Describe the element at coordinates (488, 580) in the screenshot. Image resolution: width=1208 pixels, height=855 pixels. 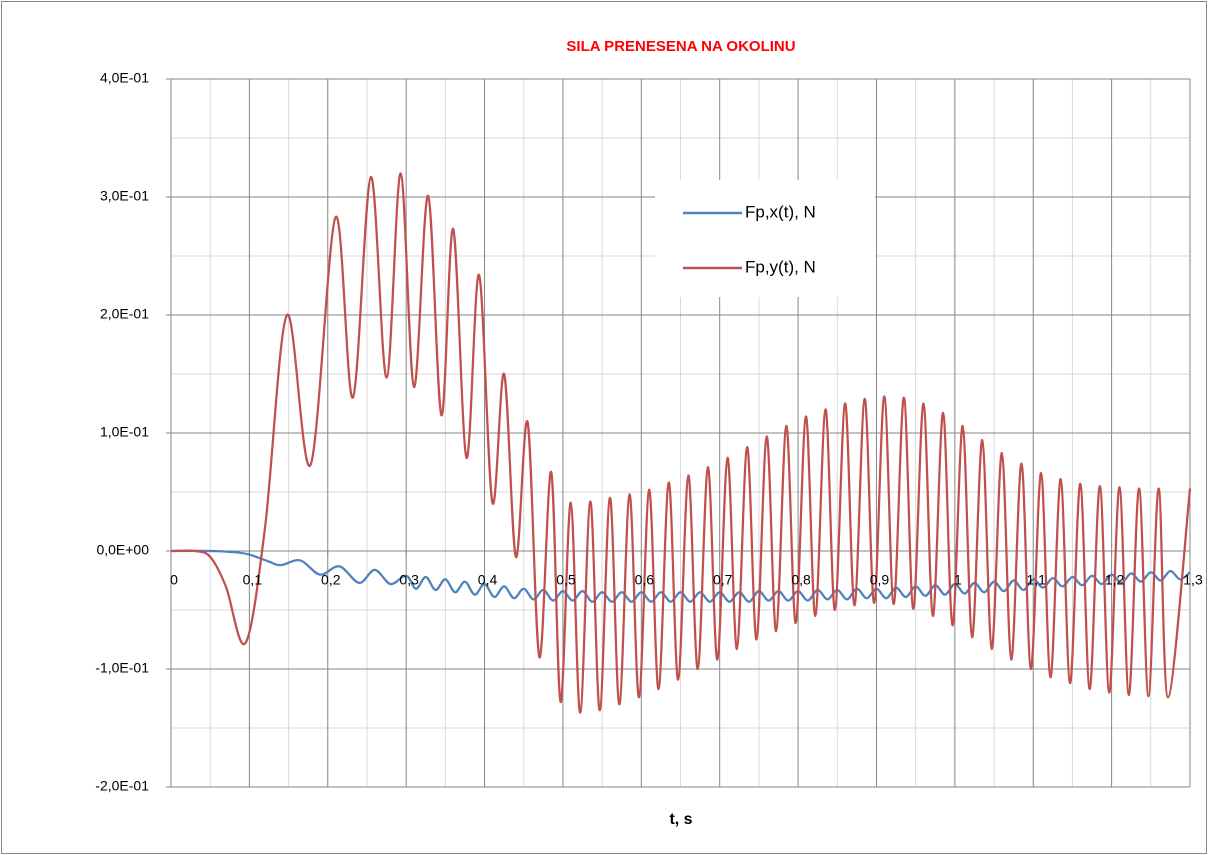
I see `x-tick-label: 0,4` at that location.